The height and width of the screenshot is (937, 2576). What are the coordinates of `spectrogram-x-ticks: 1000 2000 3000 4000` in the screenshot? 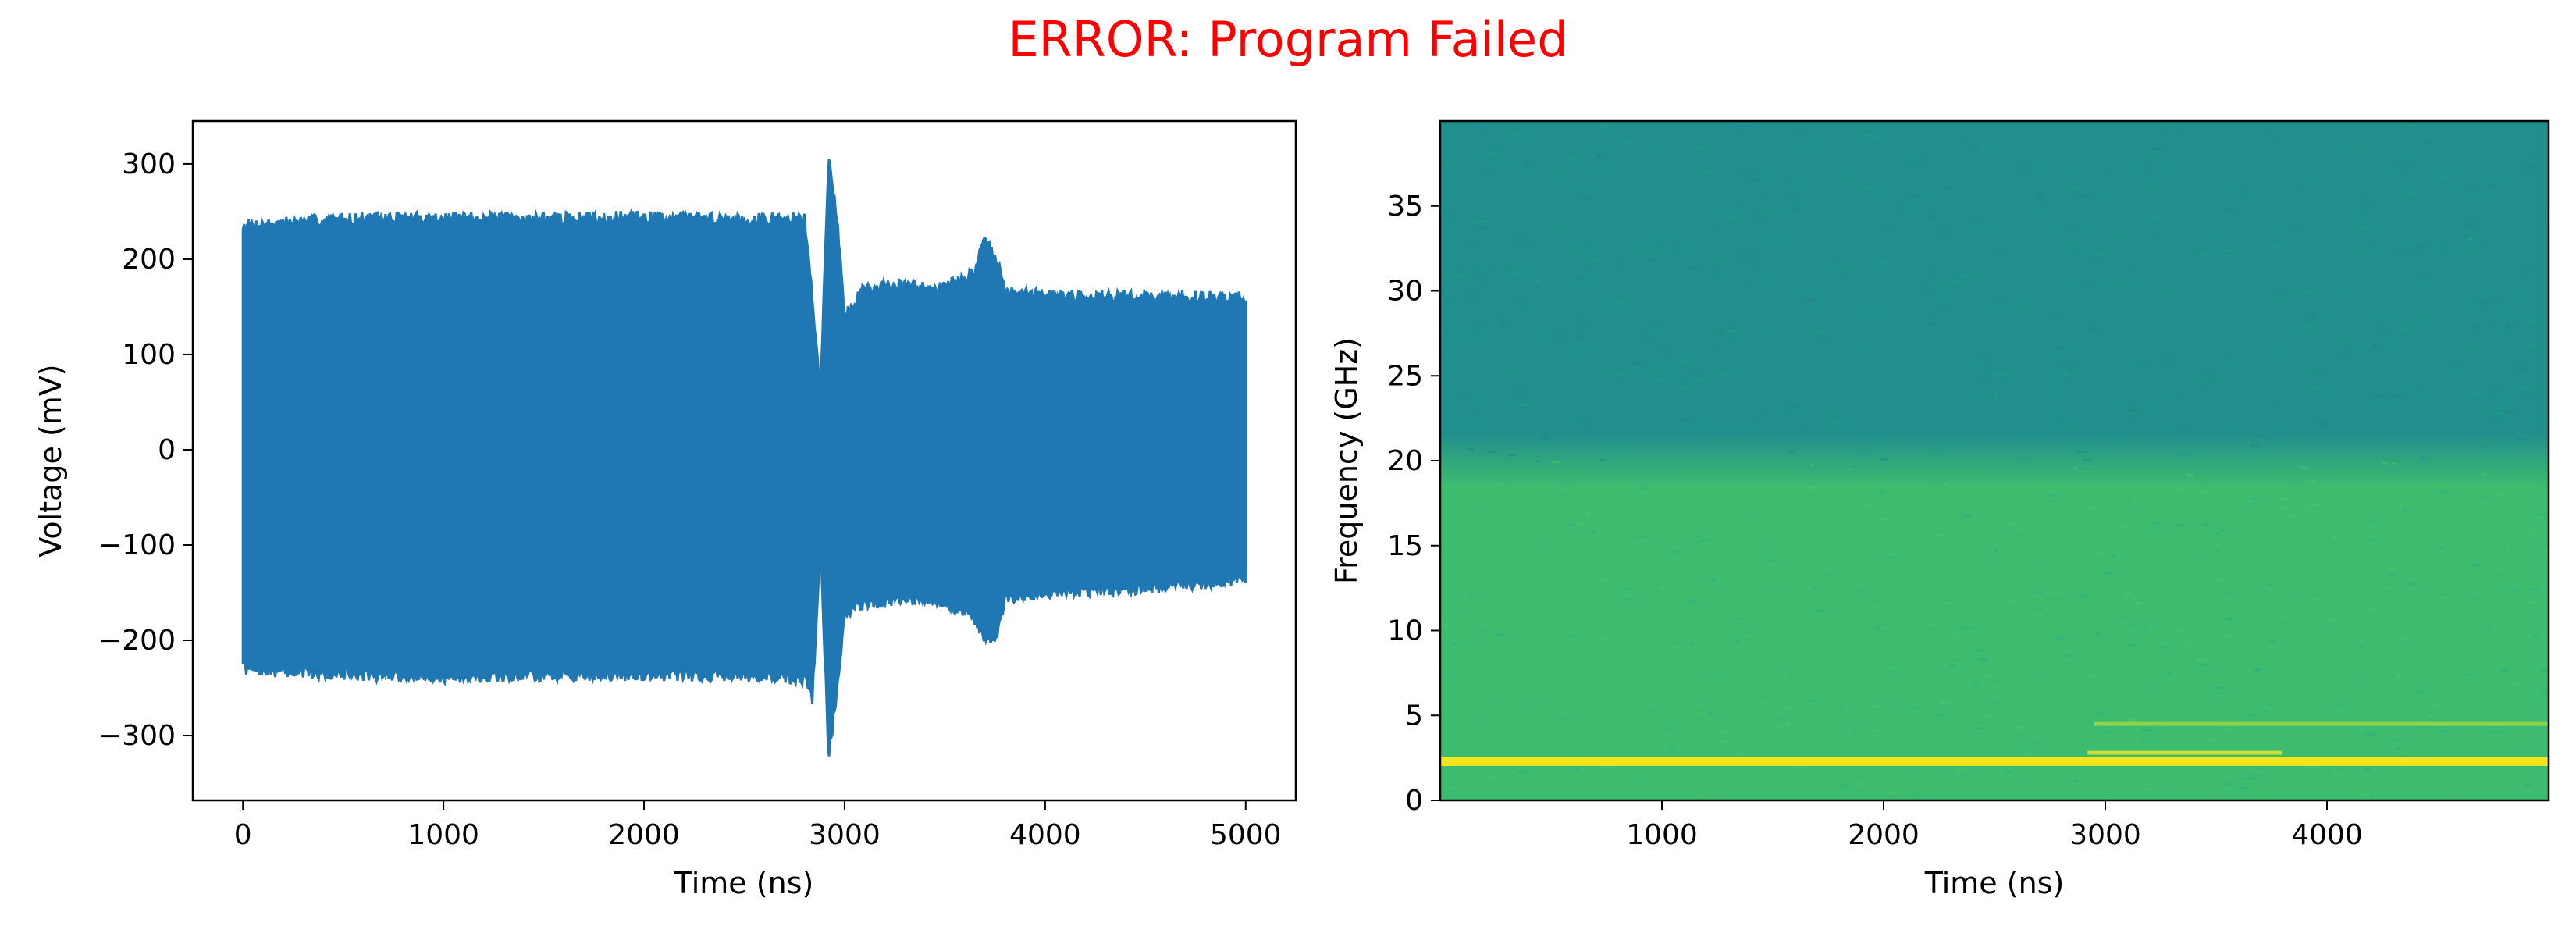 It's located at (1995, 825).